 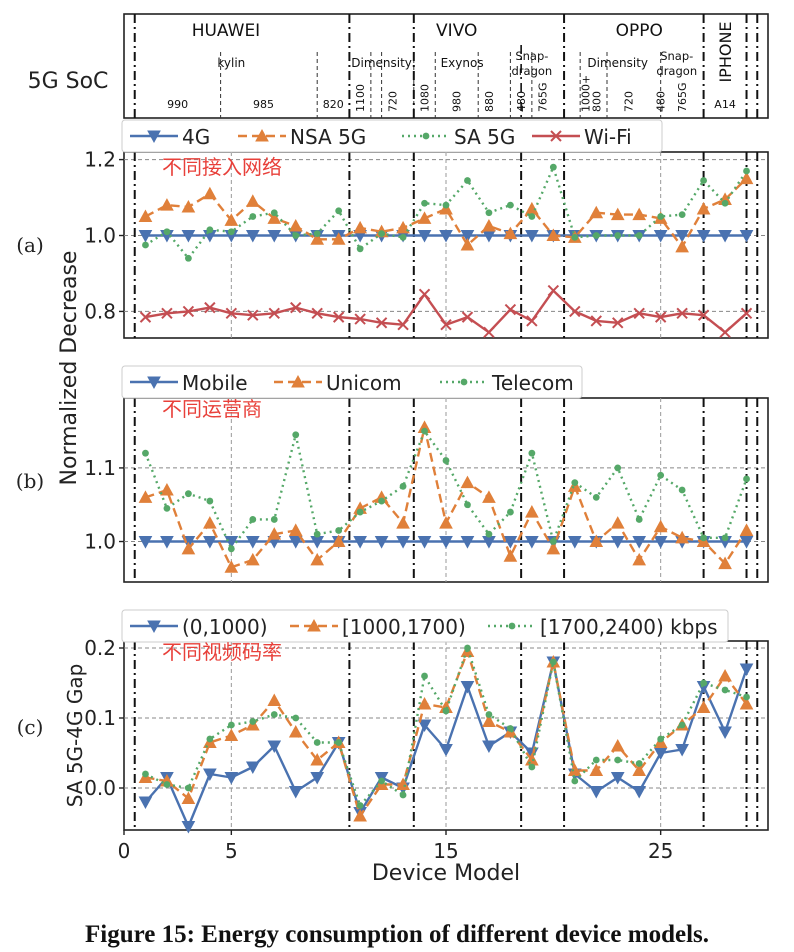 I want to click on soc-model-label: 880, so click(x=489, y=101).